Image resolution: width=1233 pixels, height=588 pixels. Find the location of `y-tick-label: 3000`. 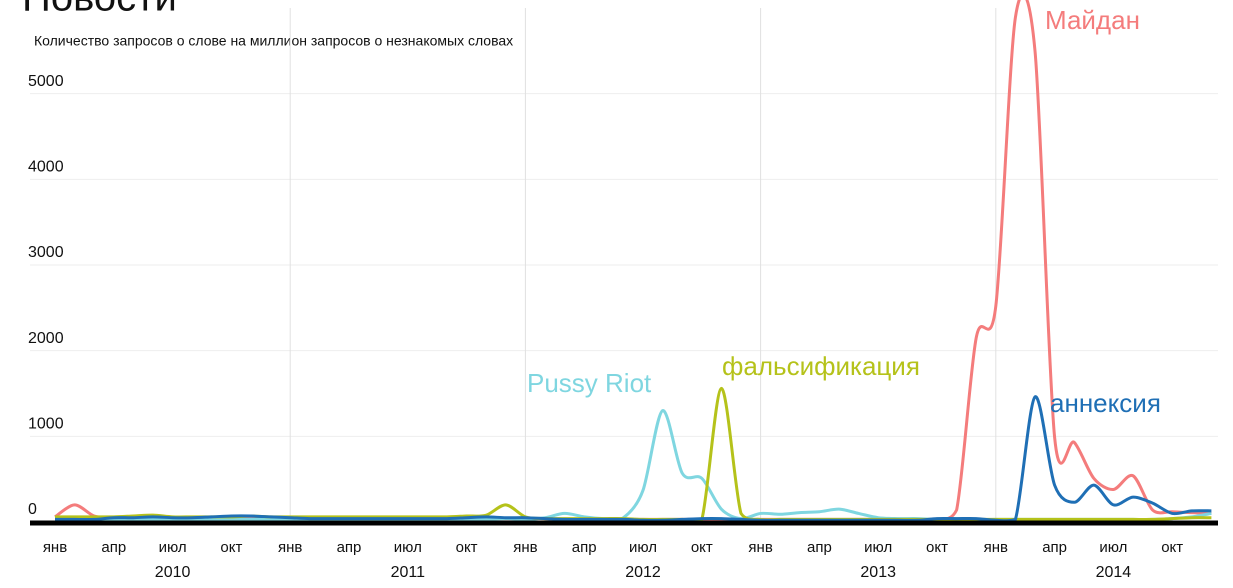

y-tick-label: 3000 is located at coordinates (46, 252).